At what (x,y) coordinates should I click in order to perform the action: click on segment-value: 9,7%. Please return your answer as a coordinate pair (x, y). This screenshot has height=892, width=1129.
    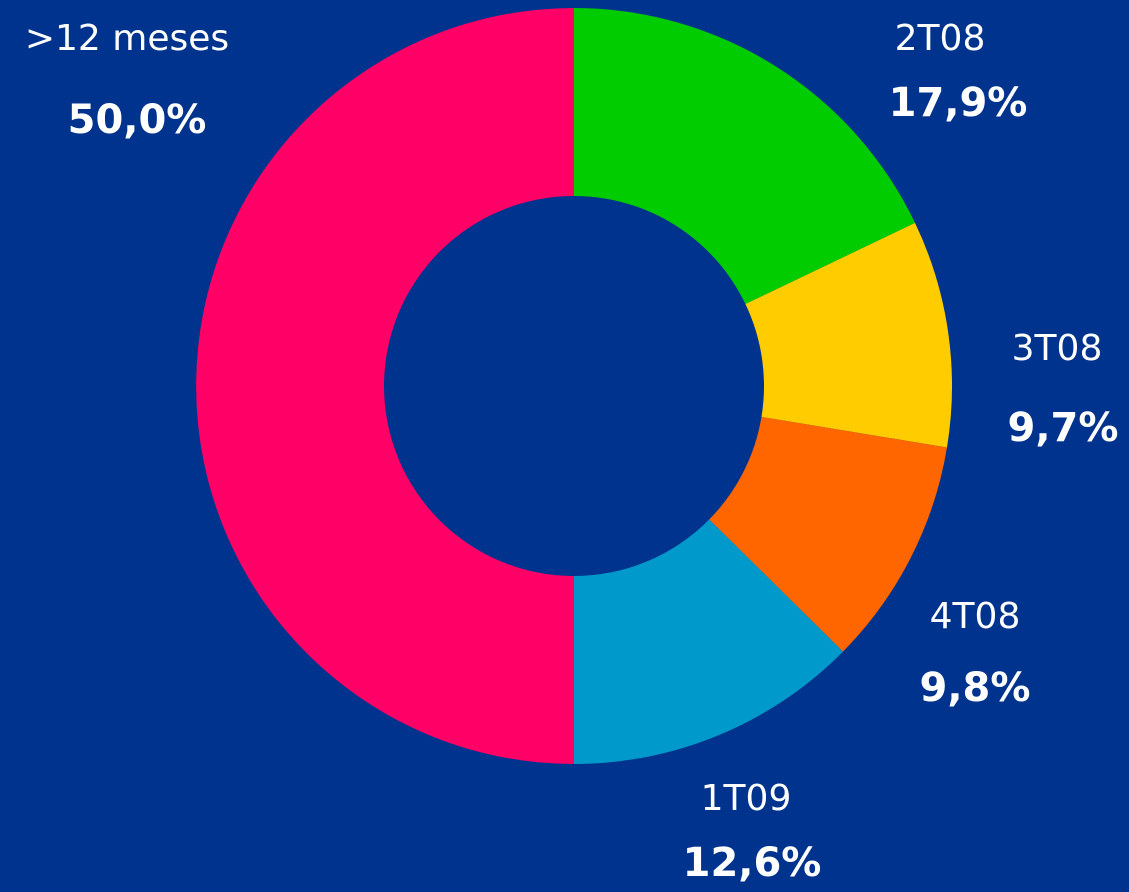
    Looking at the image, I should click on (1063, 428).